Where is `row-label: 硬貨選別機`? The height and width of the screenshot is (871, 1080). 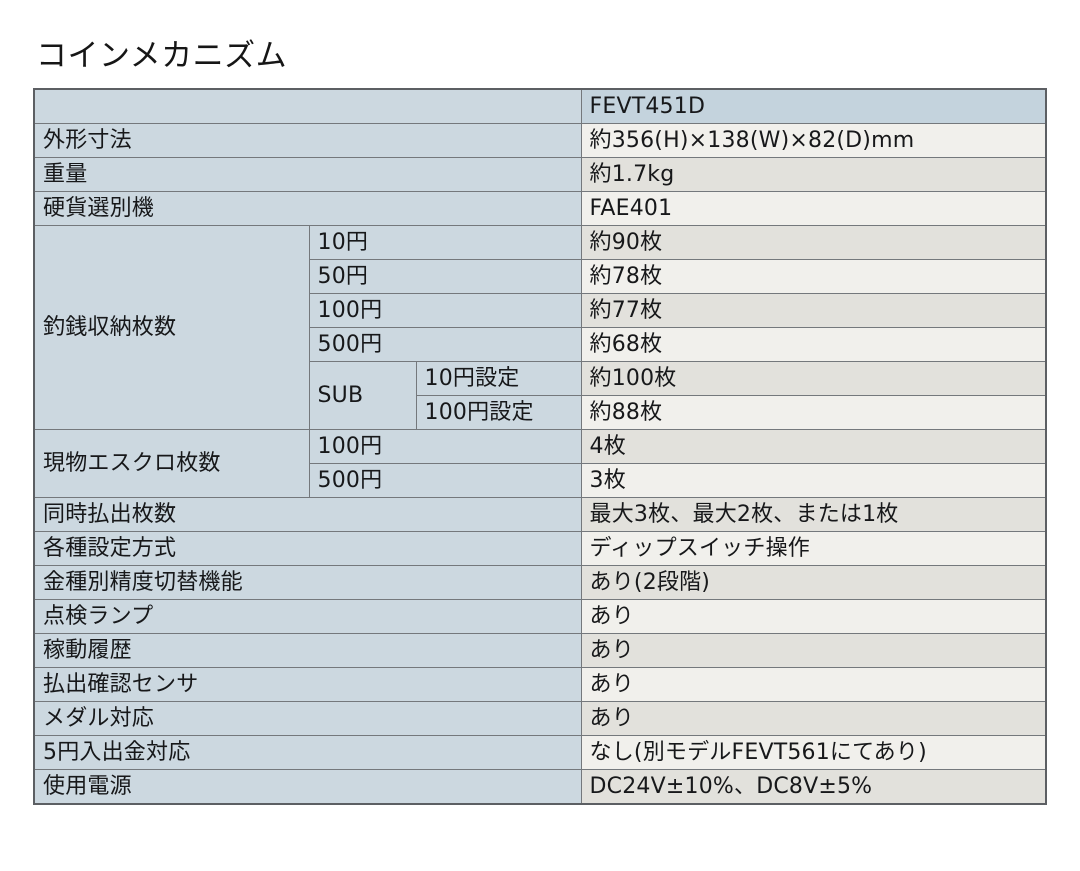 row-label: 硬貨選別機 is located at coordinates (307, 208).